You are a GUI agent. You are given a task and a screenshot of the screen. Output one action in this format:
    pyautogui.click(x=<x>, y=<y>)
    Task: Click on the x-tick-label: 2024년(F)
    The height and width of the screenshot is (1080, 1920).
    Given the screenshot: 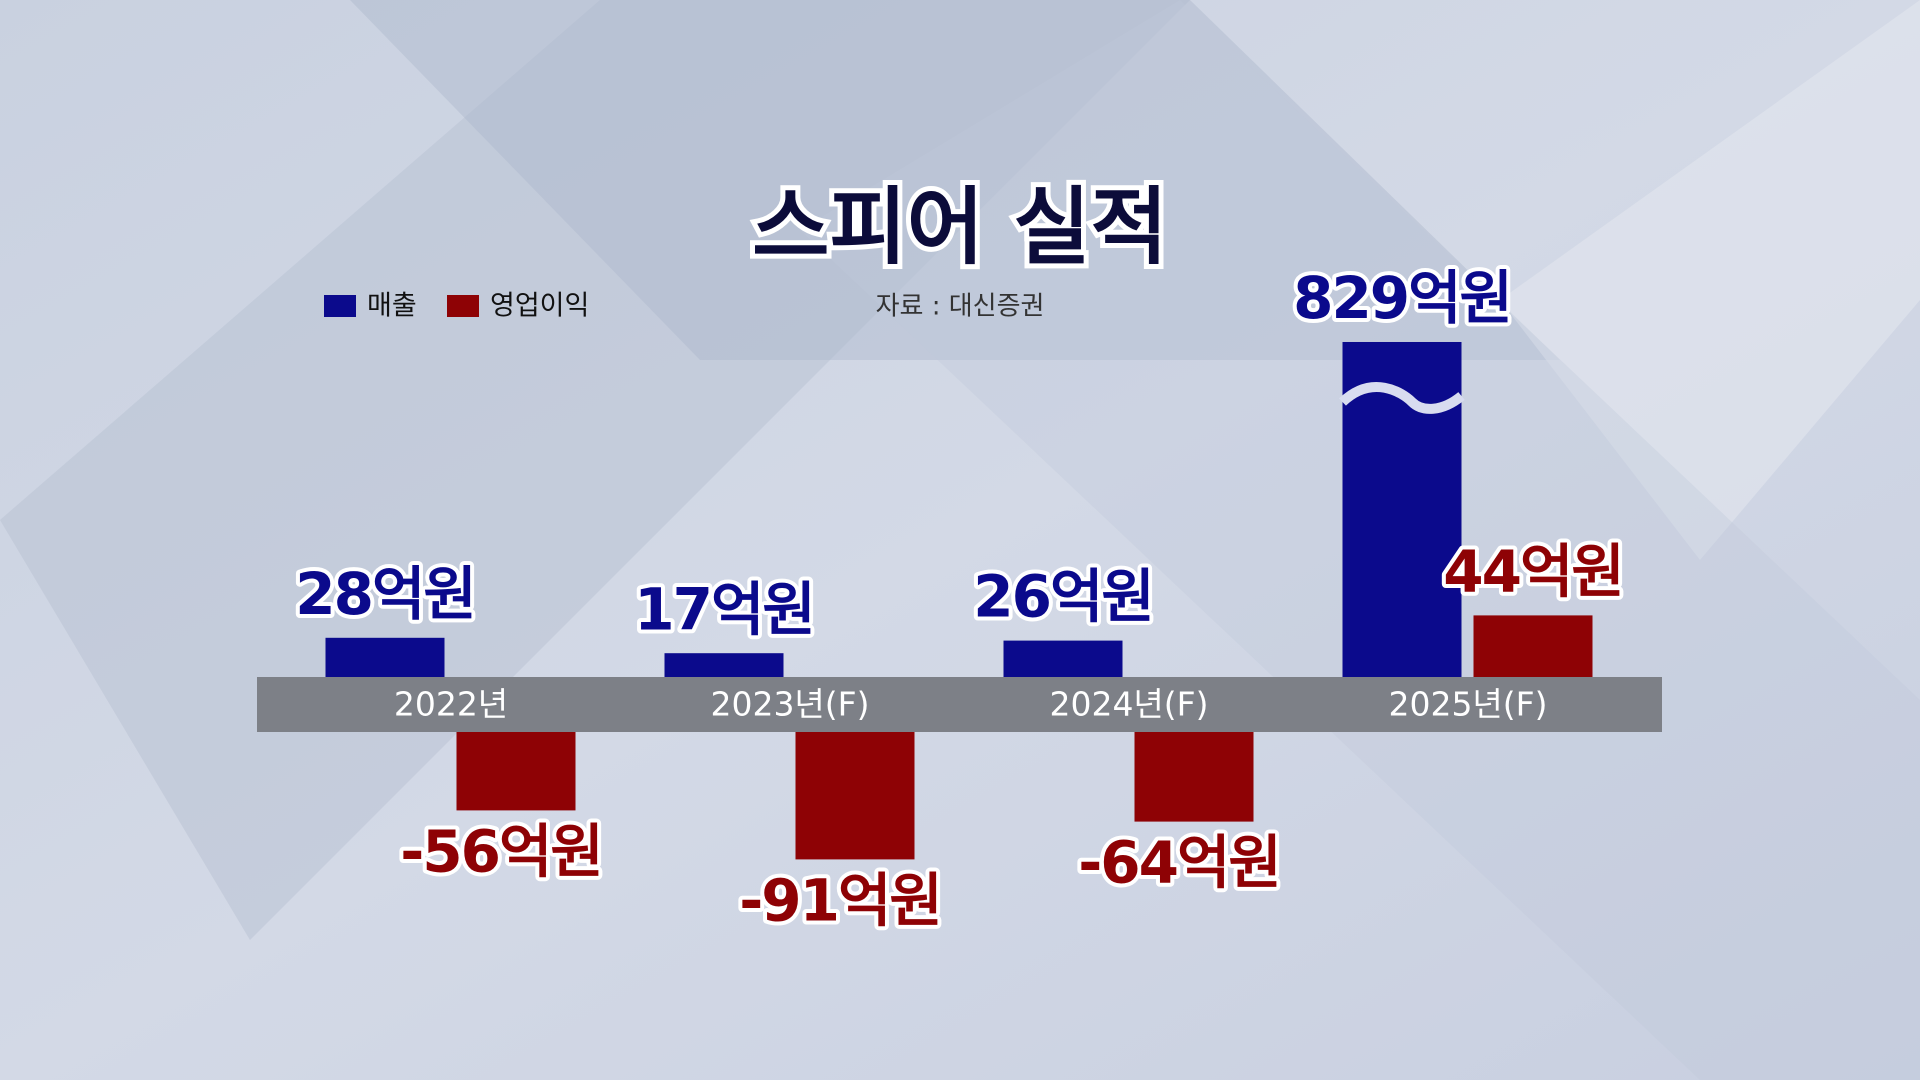 What is the action you would take?
    pyautogui.click(x=1128, y=704)
    